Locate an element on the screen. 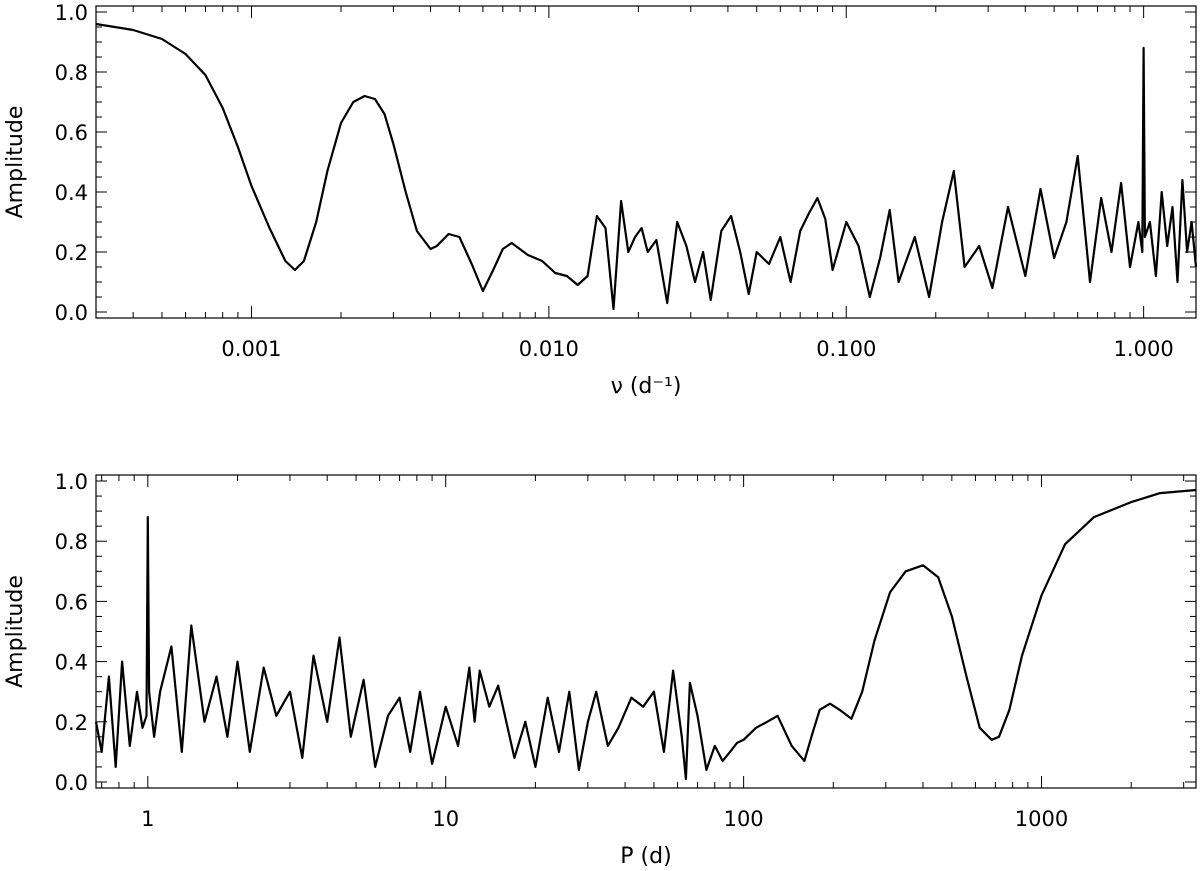 The width and height of the screenshot is (1200, 871). x-tick-label: 100 is located at coordinates (744, 819).